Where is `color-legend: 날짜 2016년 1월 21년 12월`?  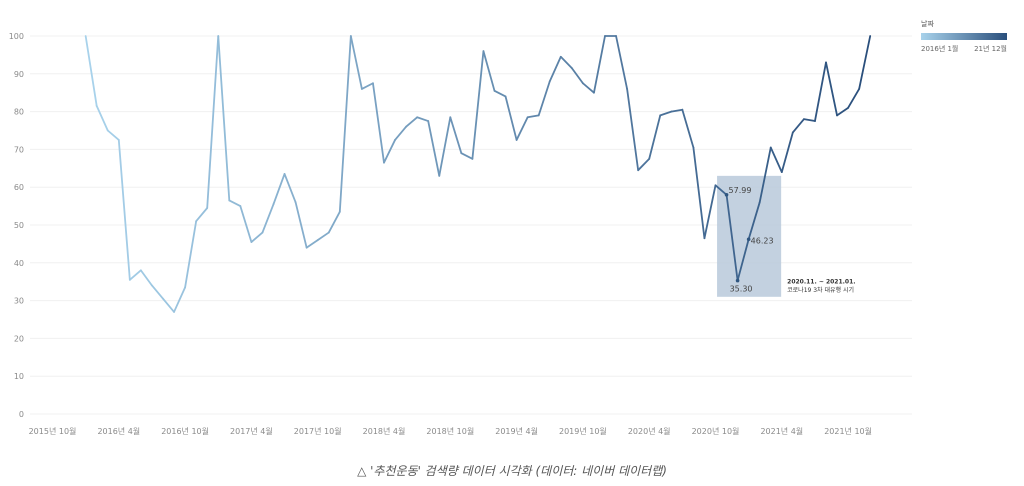
color-legend: 날짜 2016년 1월 21년 12월 is located at coordinates (964, 36).